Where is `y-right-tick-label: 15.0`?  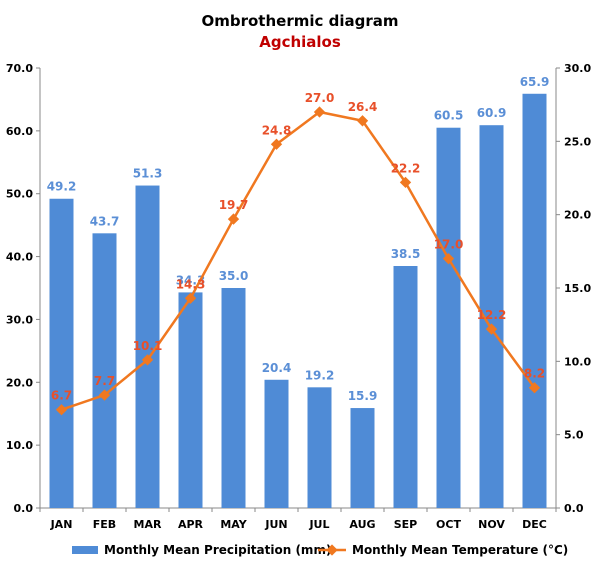
y-right-tick-label: 15.0 is located at coordinates (577, 288).